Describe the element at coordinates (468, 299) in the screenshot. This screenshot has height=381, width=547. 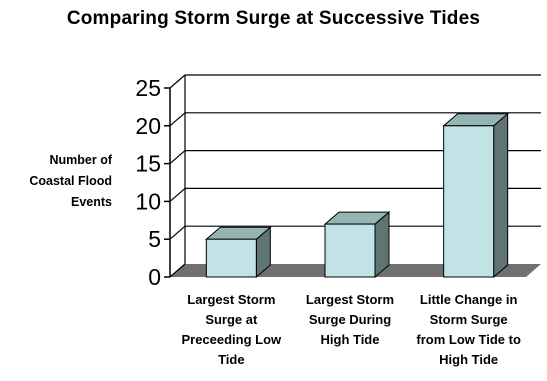
I see `x-category-label-line: Little Change in` at that location.